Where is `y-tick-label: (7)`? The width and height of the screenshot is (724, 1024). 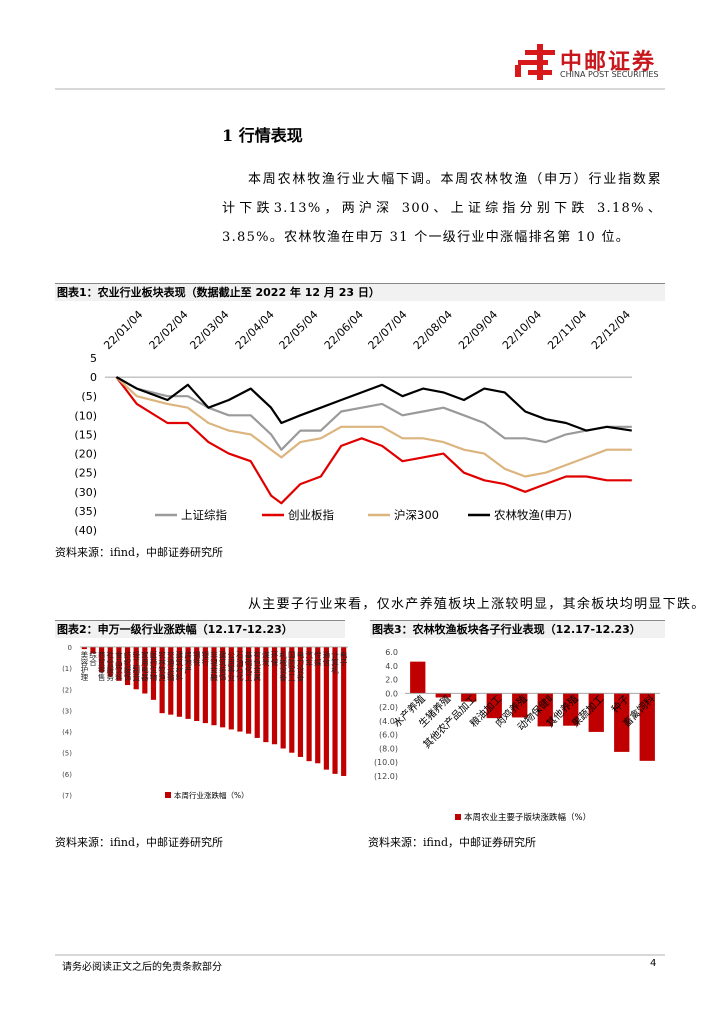 y-tick-label: (7) is located at coordinates (67, 796).